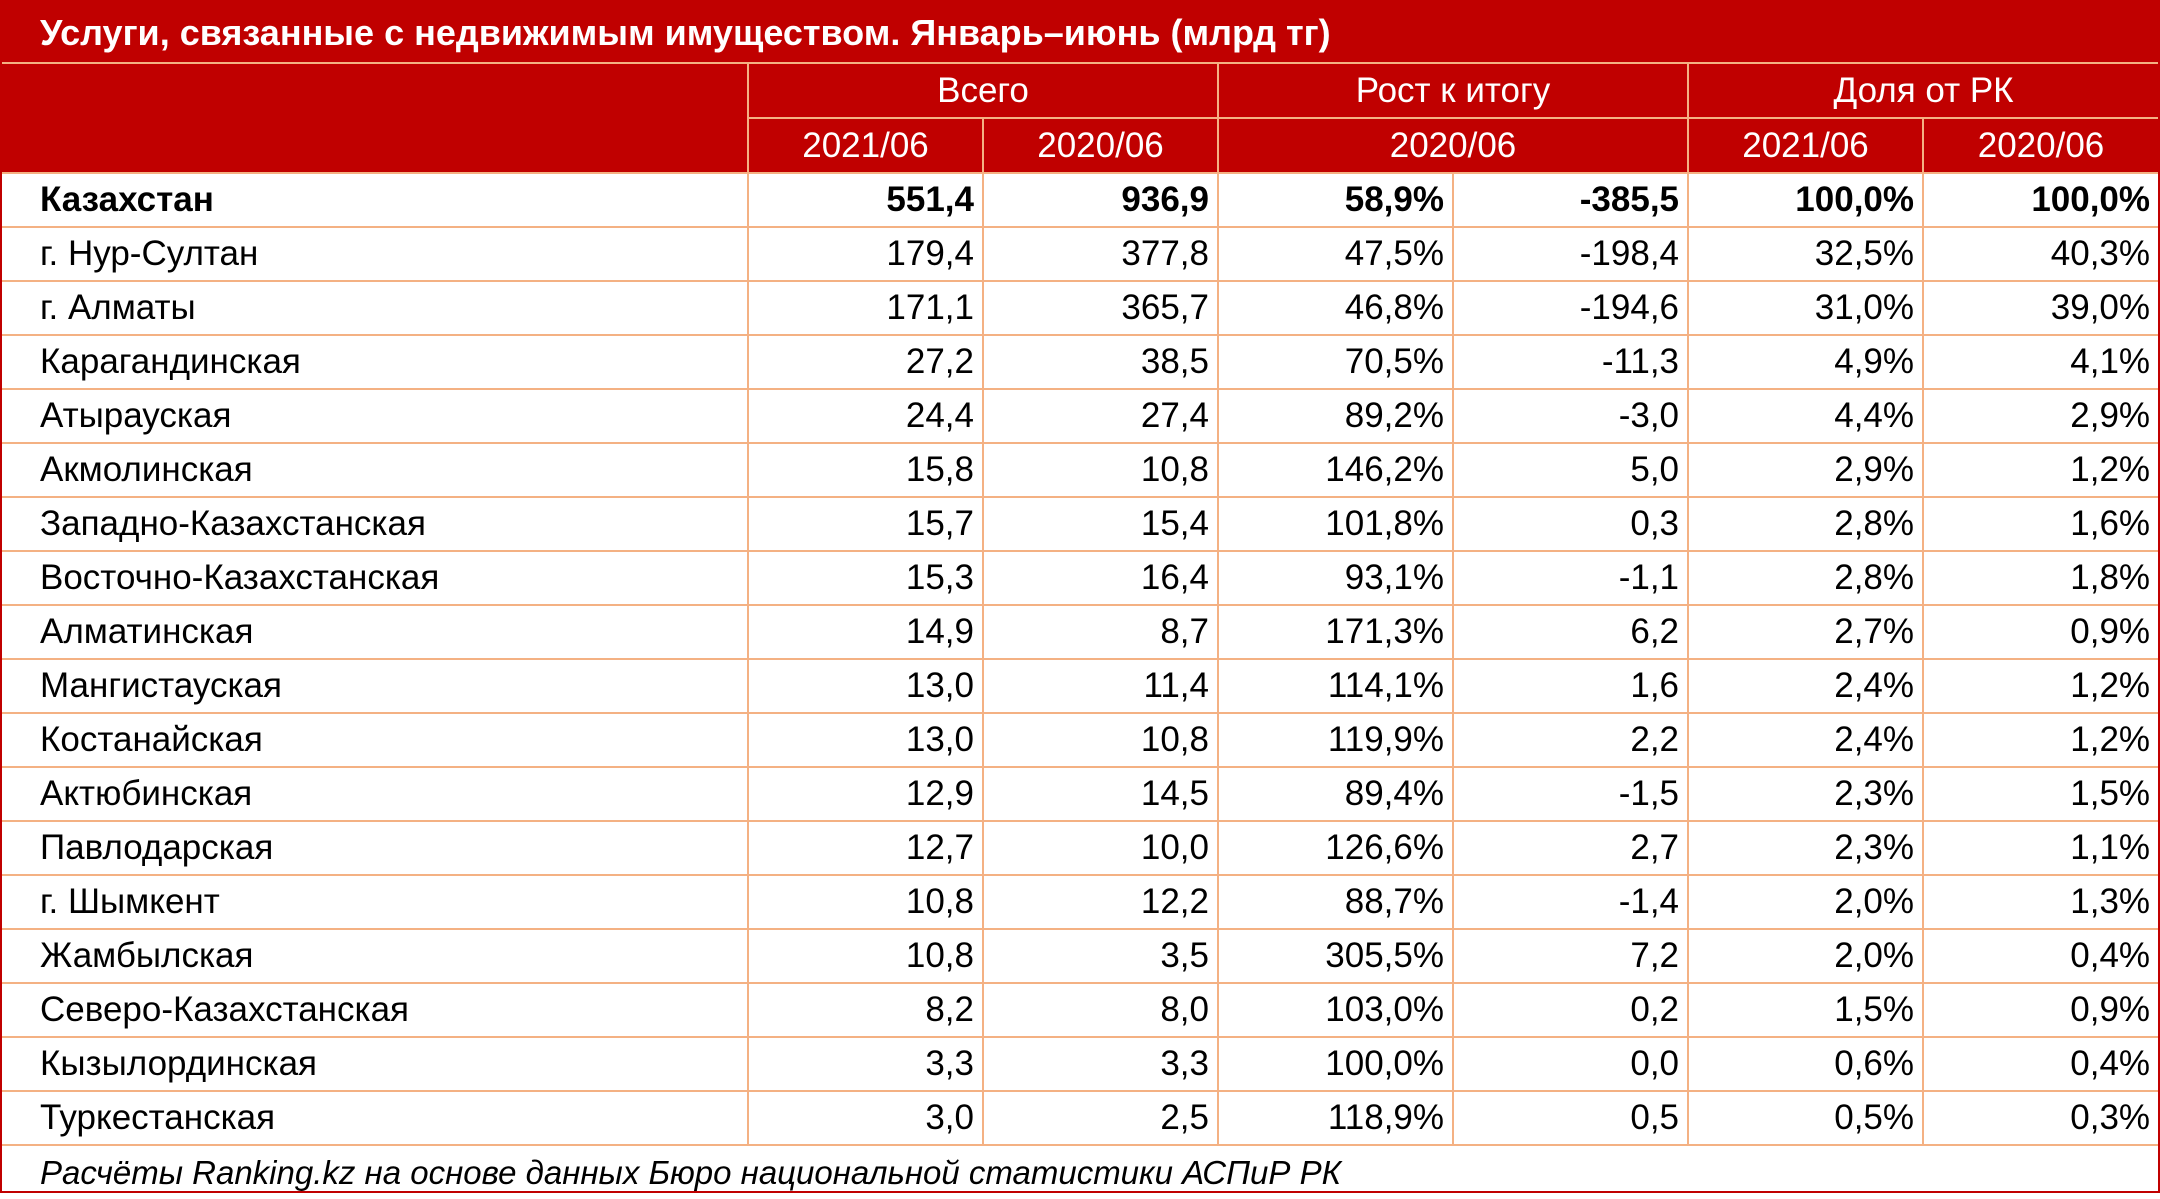 This screenshot has width=2160, height=1199. Describe the element at coordinates (1335, 632) in the screenshot. I see `growth-percent-cell: 171,3%` at that location.